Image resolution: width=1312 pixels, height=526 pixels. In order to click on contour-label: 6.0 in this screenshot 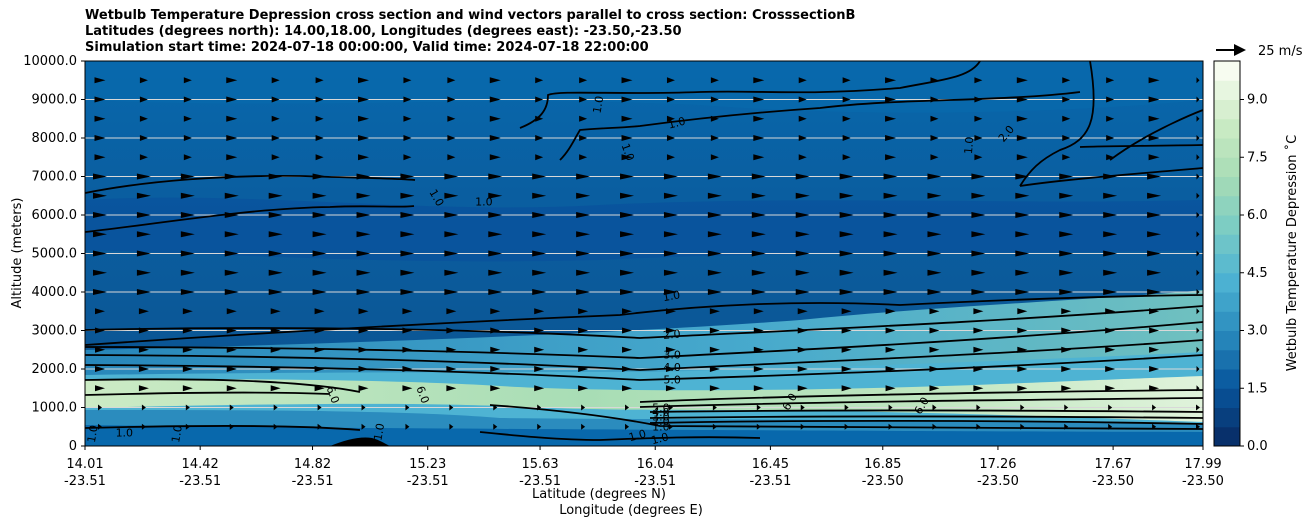, I will do `click(333, 394)`.